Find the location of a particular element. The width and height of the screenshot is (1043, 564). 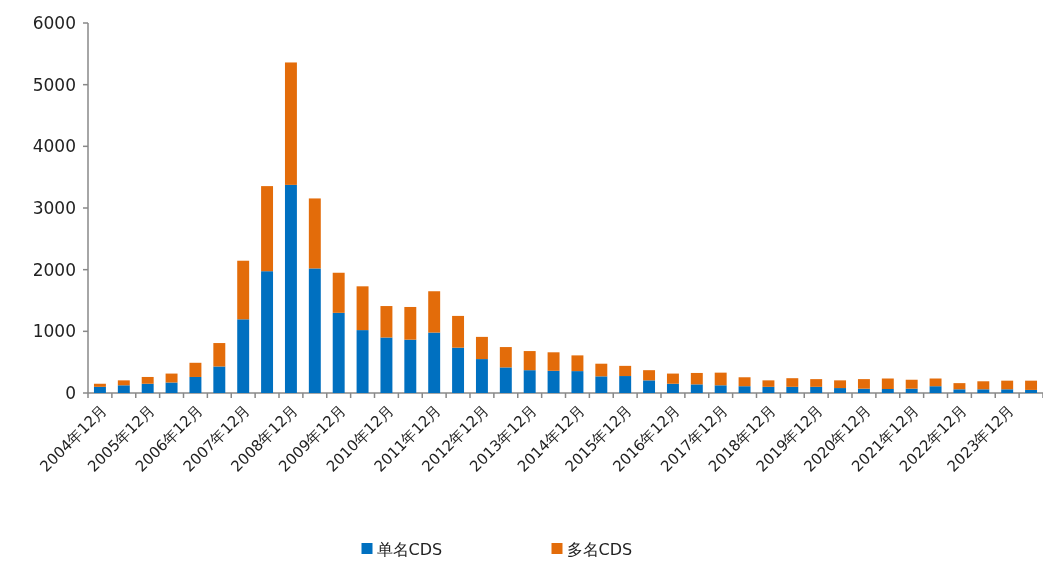

y-tick-label: 3000 is located at coordinates (54, 208).